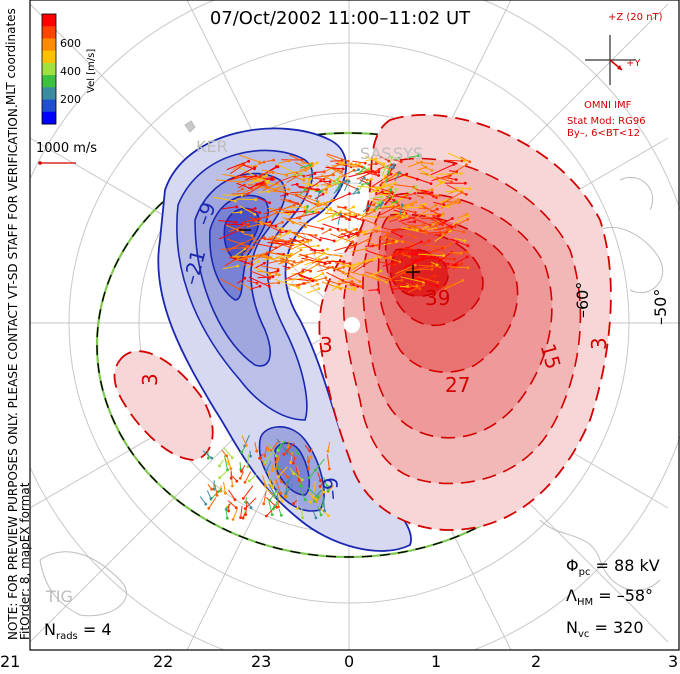  I want to click on vector-scale-arrow, so click(57, 163).